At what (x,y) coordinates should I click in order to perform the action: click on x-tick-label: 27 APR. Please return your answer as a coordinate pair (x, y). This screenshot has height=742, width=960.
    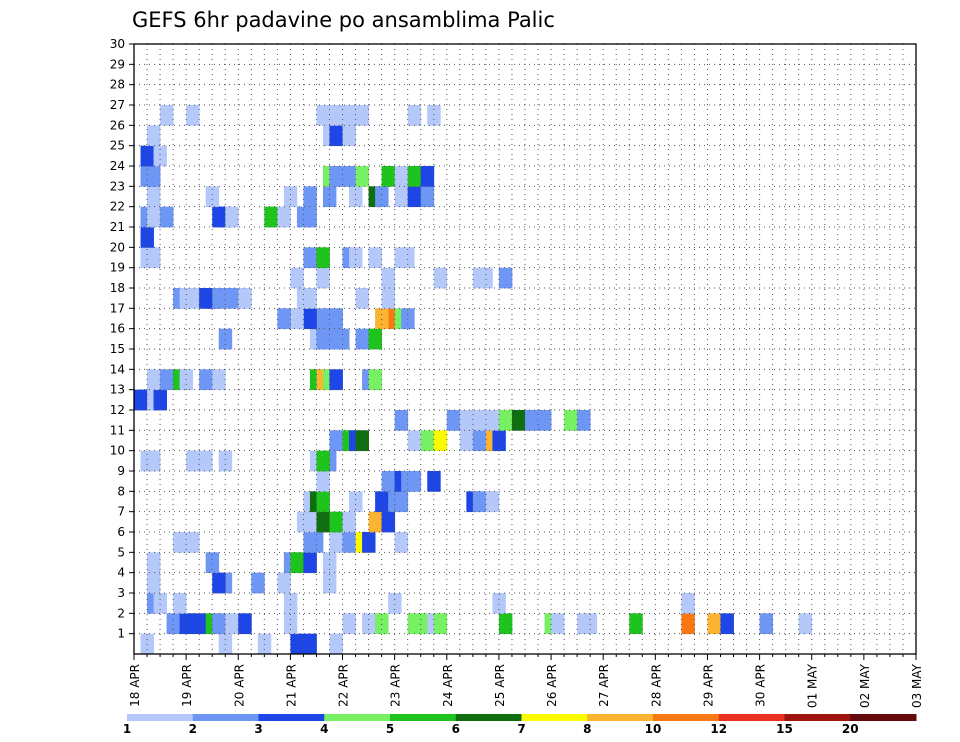
    Looking at the image, I should click on (604, 685).